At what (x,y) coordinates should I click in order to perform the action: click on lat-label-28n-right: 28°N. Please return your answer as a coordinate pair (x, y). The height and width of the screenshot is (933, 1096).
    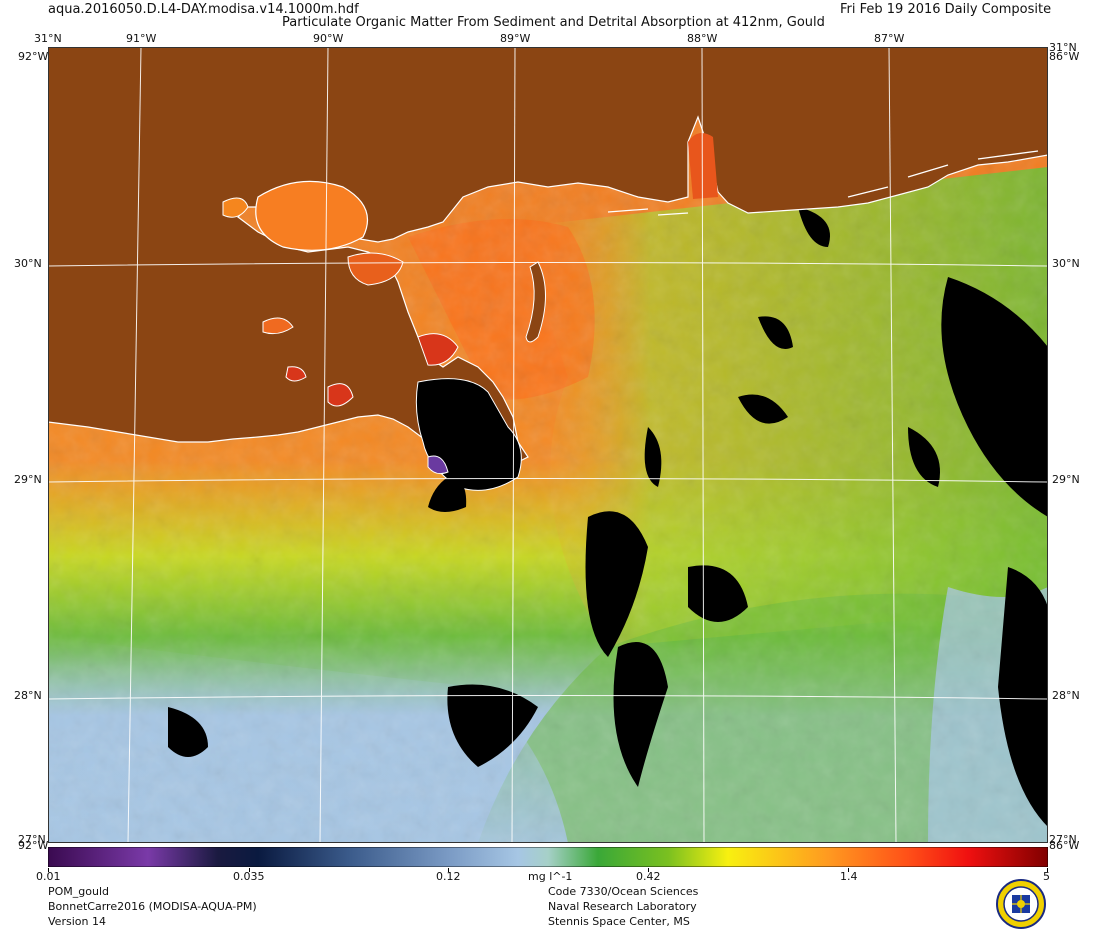
    Looking at the image, I should click on (1066, 695).